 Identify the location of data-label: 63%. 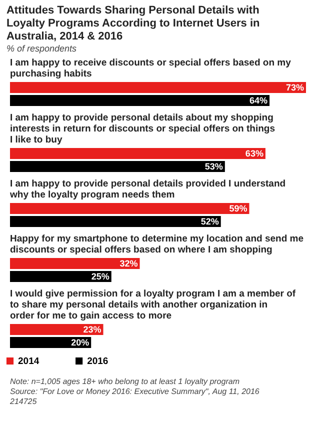
(254, 153).